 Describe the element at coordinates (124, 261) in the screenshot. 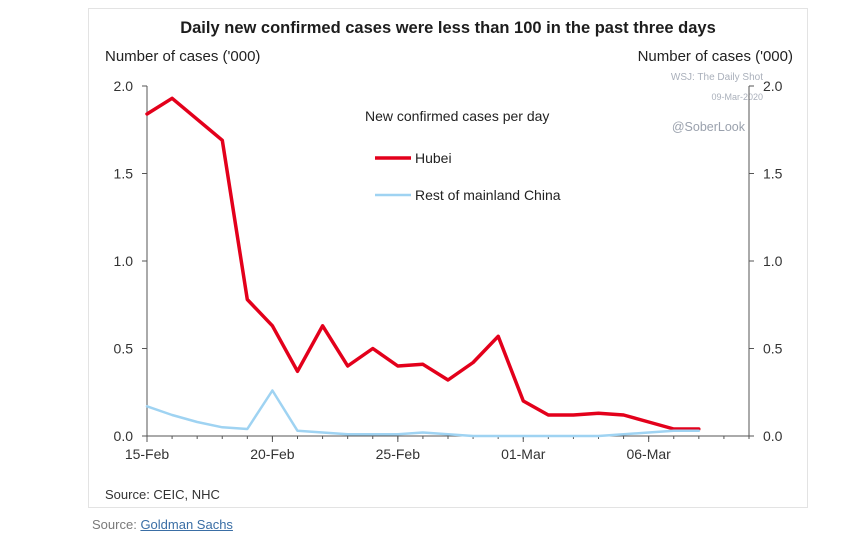

I see `y-tick-label-left-2: 1.0` at that location.